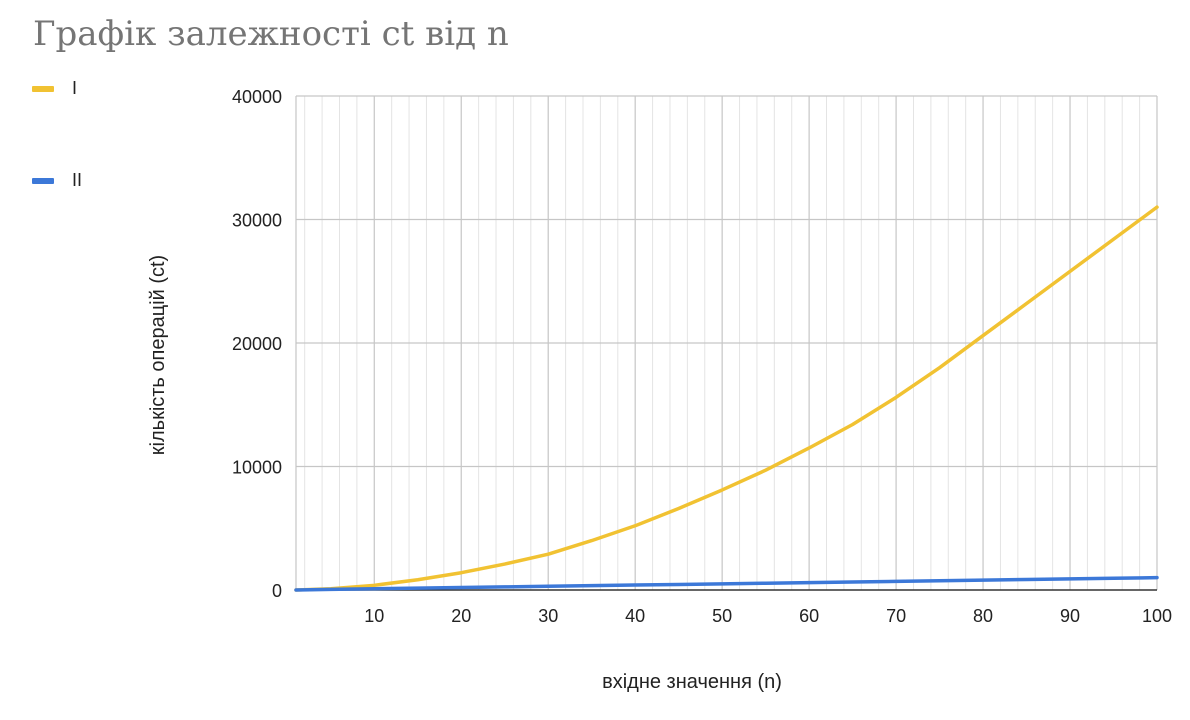 This screenshot has height=720, width=1190. I want to click on x-tick-label: 10, so click(374, 616).